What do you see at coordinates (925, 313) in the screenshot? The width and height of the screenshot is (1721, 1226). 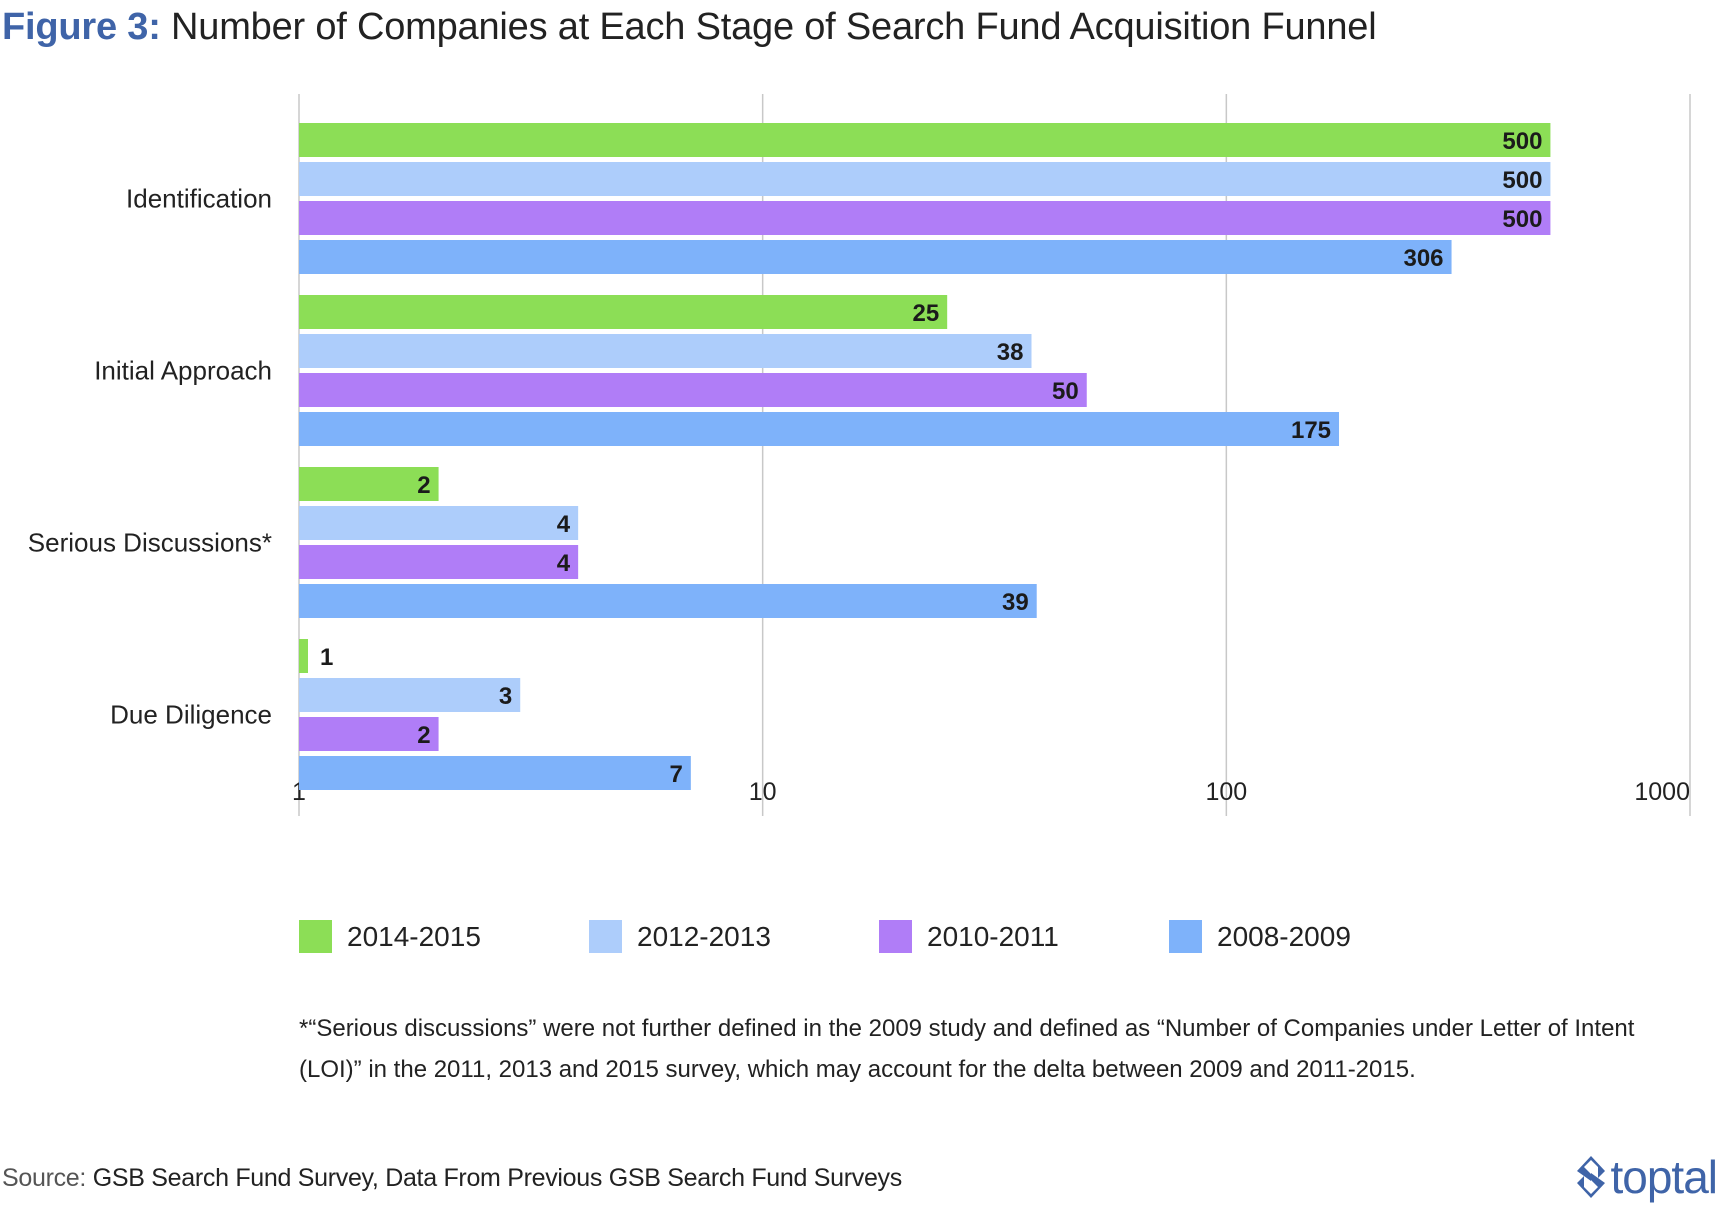 I see `data-label: 25` at bounding box center [925, 313].